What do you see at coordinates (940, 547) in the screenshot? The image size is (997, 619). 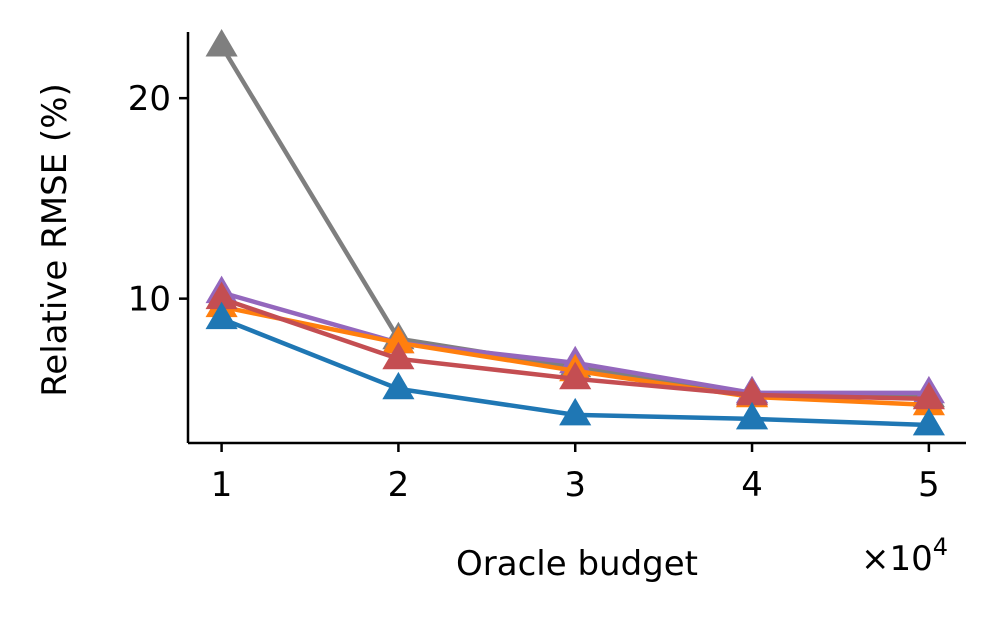 I see `x-scale-exponent: 4` at bounding box center [940, 547].